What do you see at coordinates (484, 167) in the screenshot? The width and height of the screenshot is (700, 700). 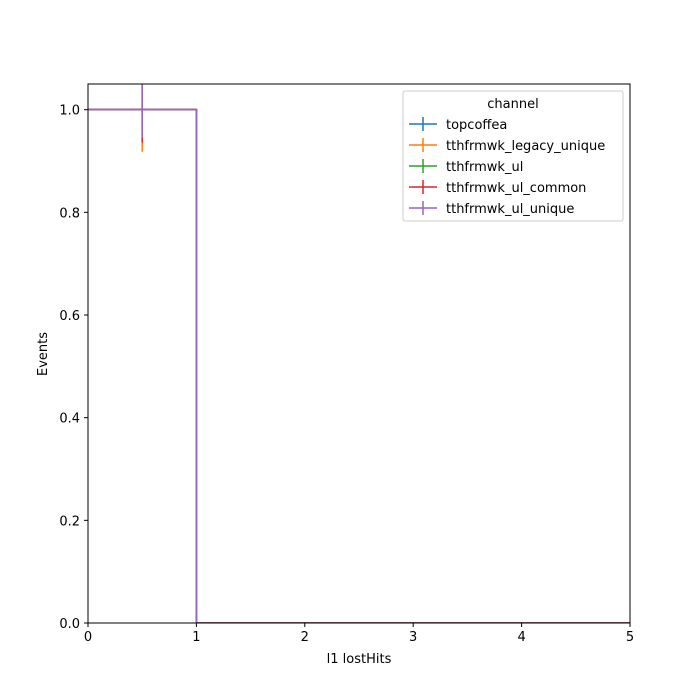 I see `legend-label: tthfrmwk_ul` at bounding box center [484, 167].